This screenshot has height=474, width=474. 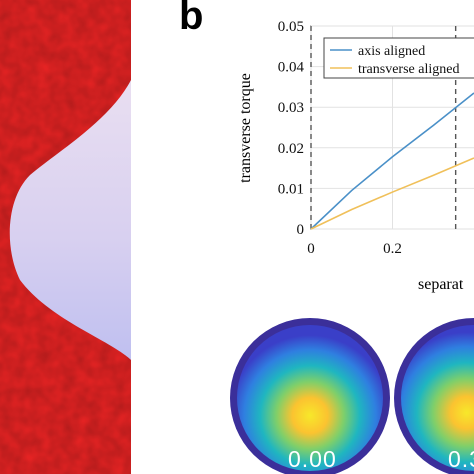 What do you see at coordinates (291, 189) in the screenshot?
I see `y-tick-label: 0.01` at bounding box center [291, 189].